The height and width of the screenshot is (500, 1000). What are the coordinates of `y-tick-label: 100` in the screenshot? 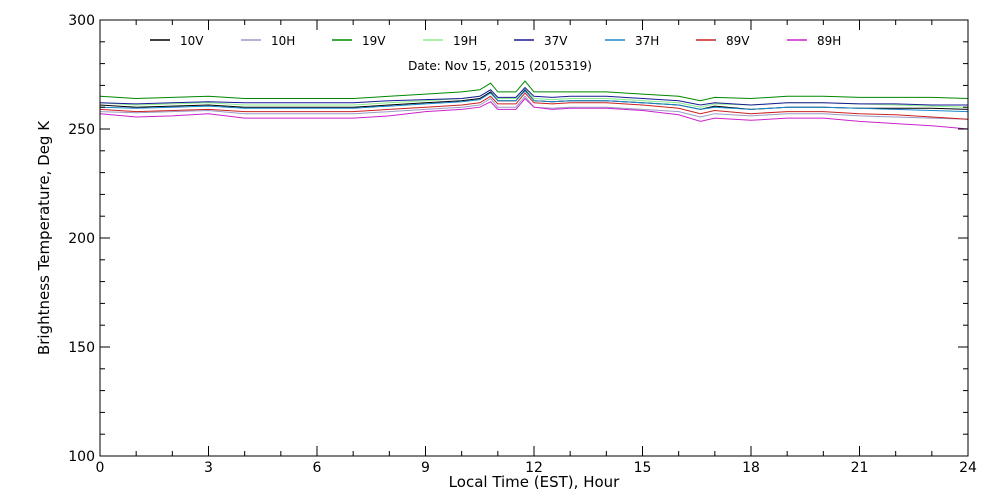 It's located at (81, 457).